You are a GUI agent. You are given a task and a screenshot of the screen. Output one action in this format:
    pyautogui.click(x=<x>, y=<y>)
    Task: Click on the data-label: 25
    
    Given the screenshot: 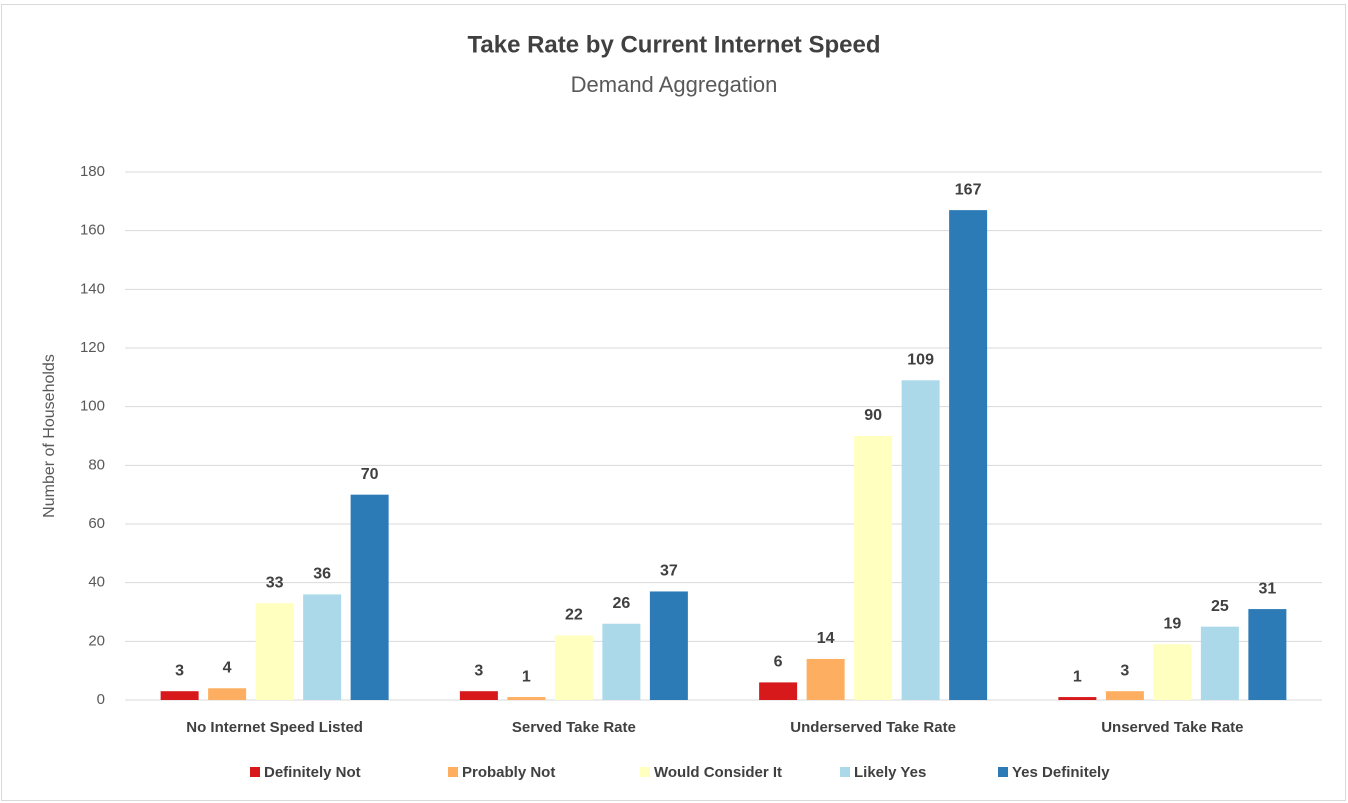 What is the action you would take?
    pyautogui.click(x=1220, y=606)
    